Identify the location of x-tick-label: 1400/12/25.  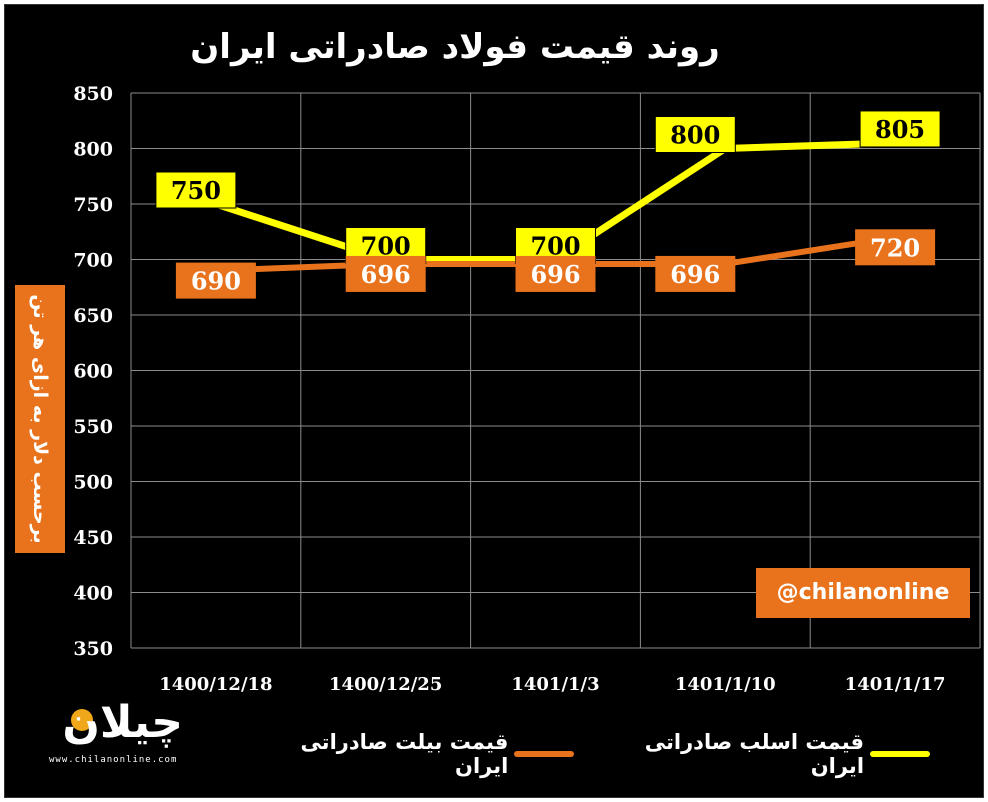
(385, 684).